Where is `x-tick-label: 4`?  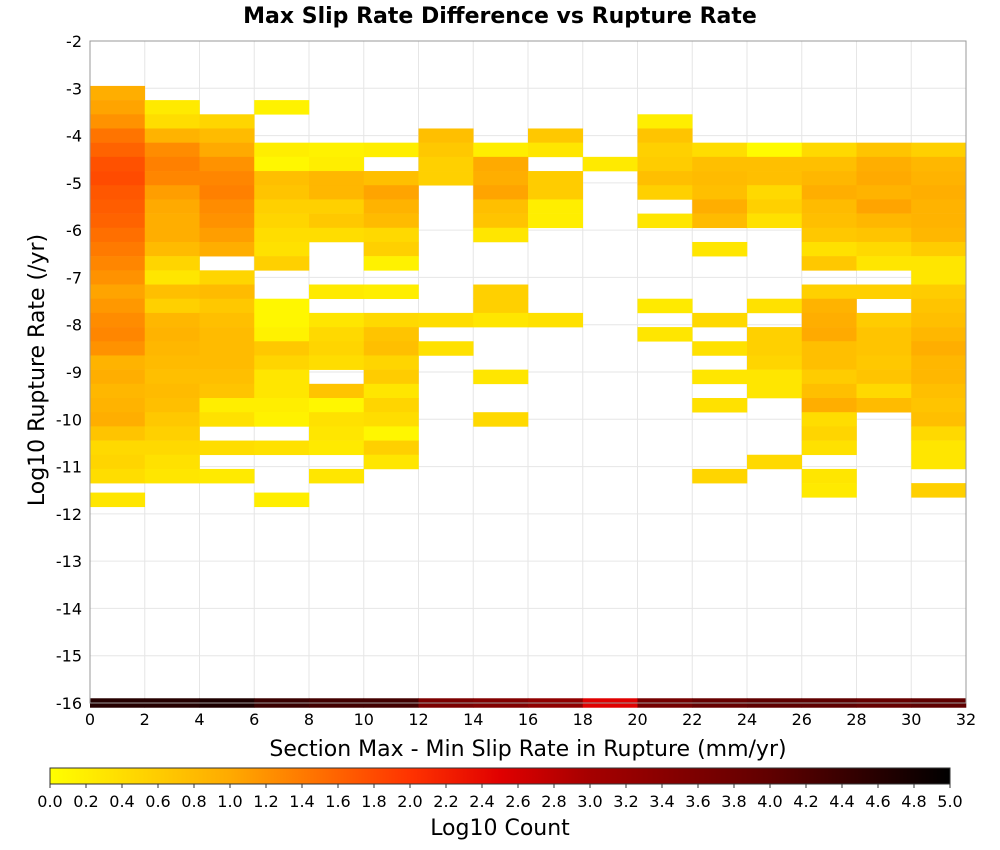
x-tick-label: 4 is located at coordinates (199, 719).